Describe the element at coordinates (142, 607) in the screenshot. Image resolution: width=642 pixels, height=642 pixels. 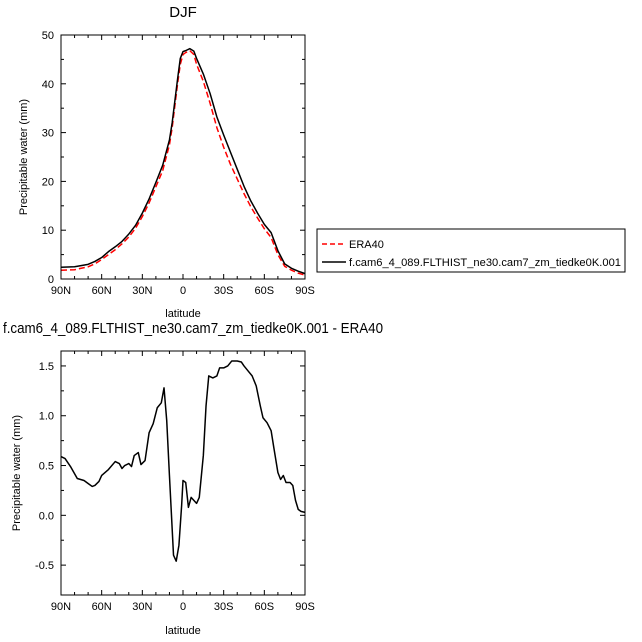
I see `bottom-x-tick-label: 30N` at that location.